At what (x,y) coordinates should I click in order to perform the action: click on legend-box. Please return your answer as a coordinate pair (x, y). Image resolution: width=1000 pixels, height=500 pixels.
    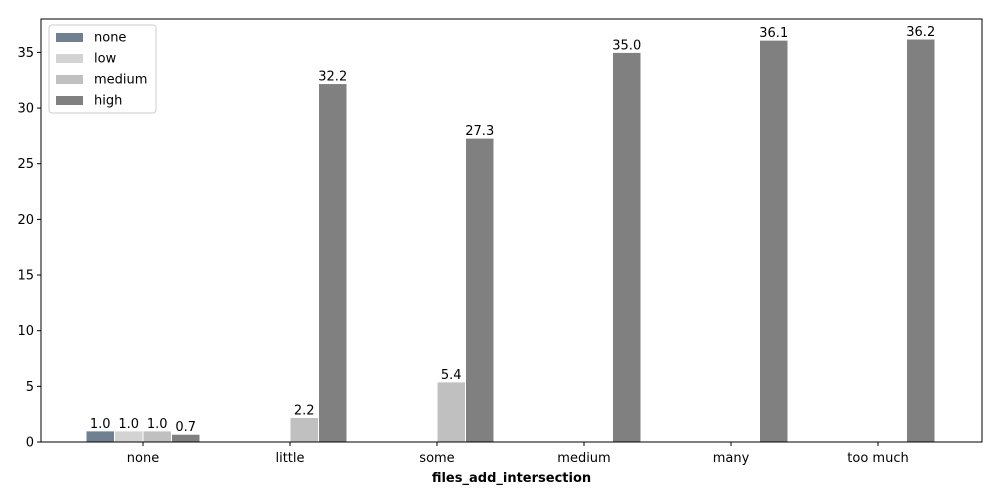
    Looking at the image, I should click on (102, 69).